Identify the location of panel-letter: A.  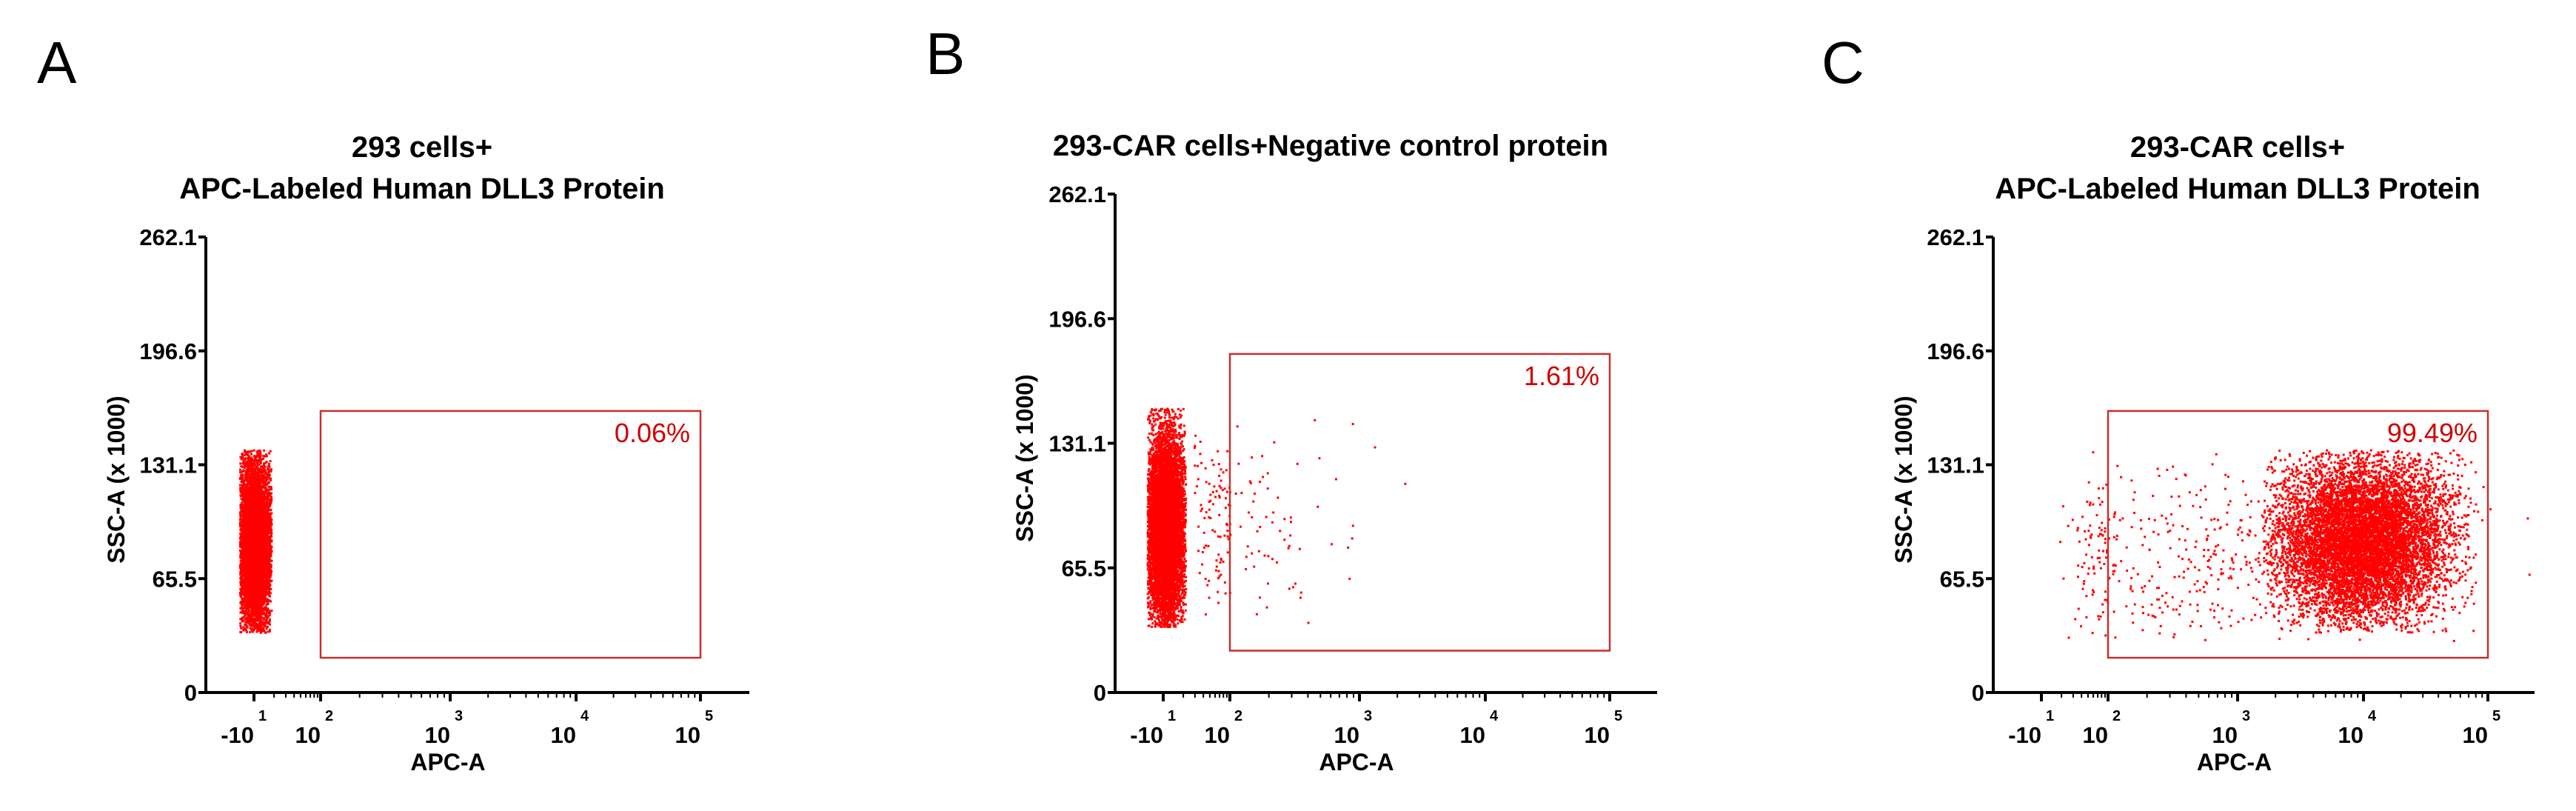
(57, 63).